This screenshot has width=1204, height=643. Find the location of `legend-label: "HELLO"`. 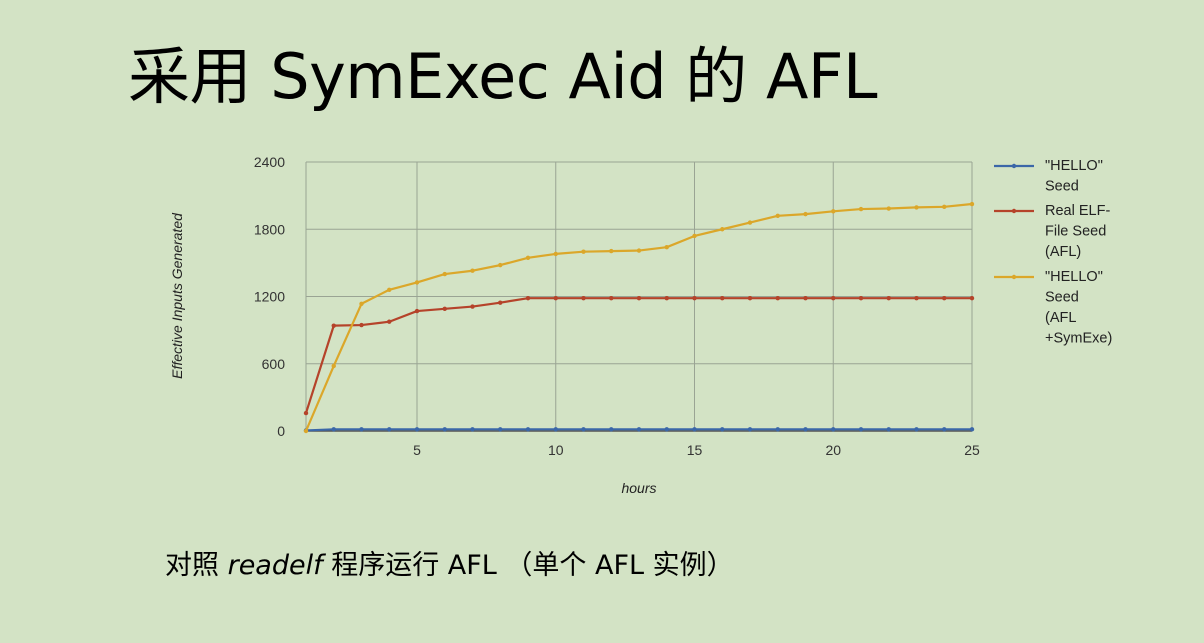

legend-label: "HELLO" is located at coordinates (1074, 277).